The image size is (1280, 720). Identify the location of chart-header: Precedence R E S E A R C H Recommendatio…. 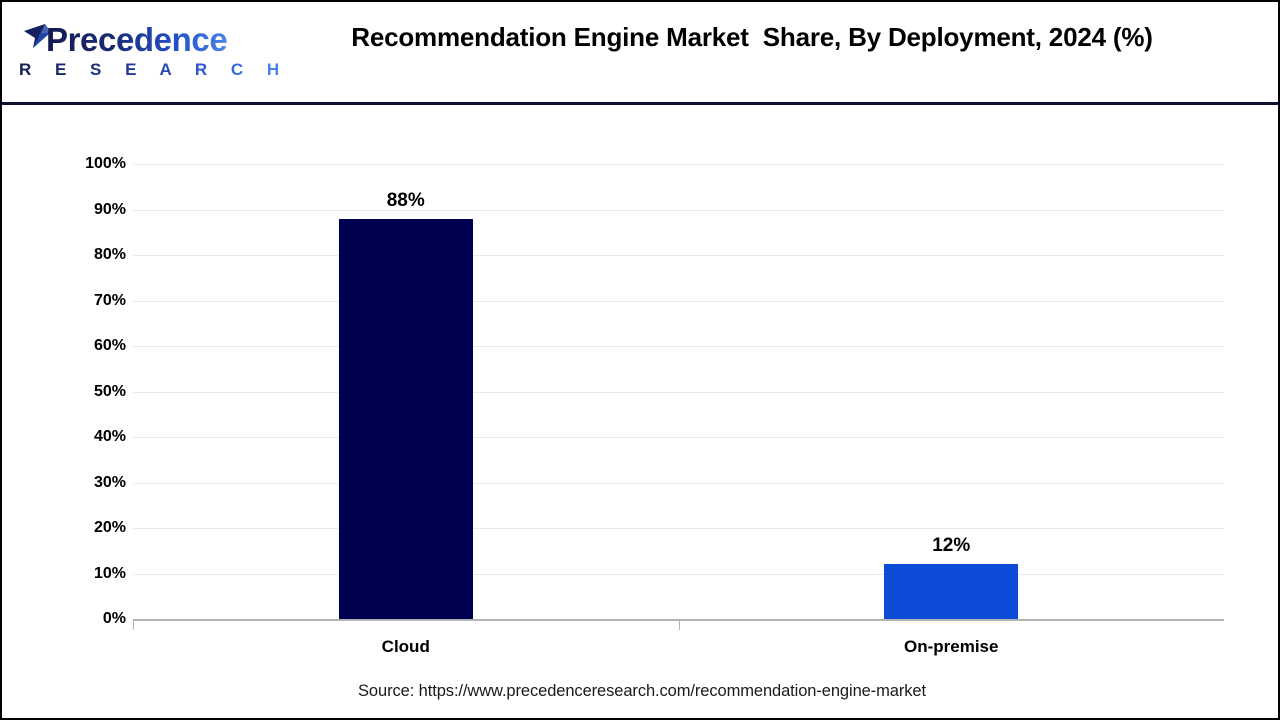
(640, 53).